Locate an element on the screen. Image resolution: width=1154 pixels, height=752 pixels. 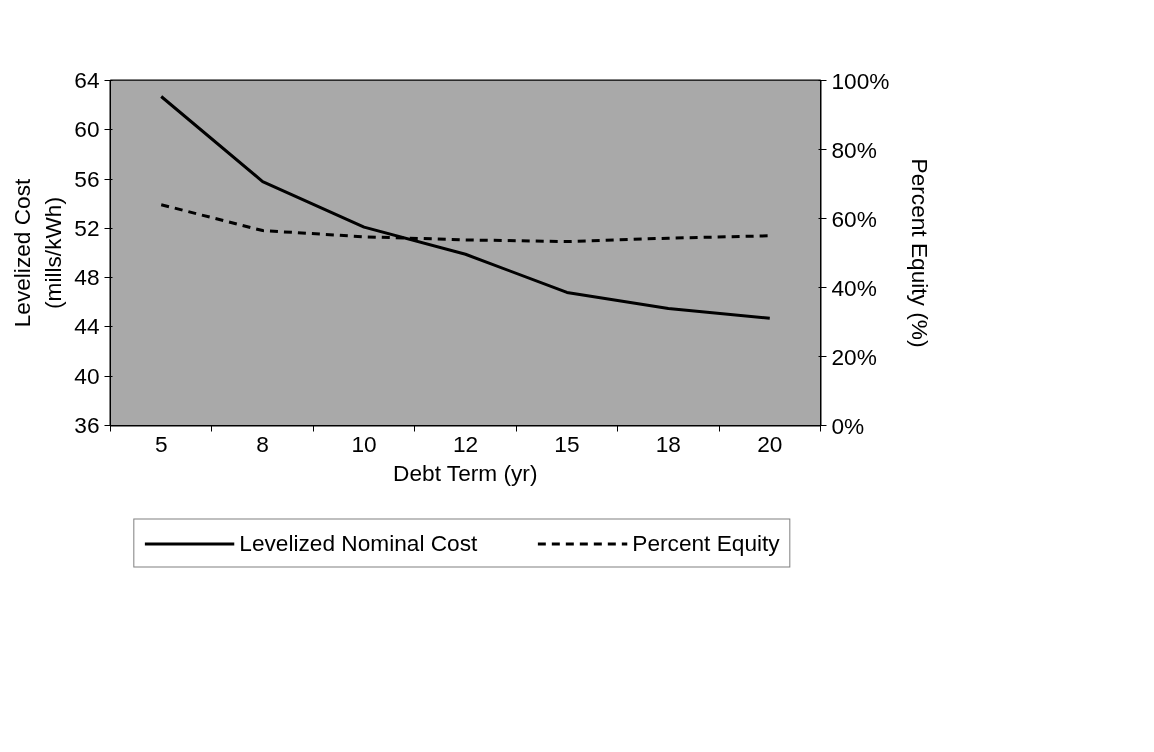
x-tick-label: 15 is located at coordinates (567, 443).